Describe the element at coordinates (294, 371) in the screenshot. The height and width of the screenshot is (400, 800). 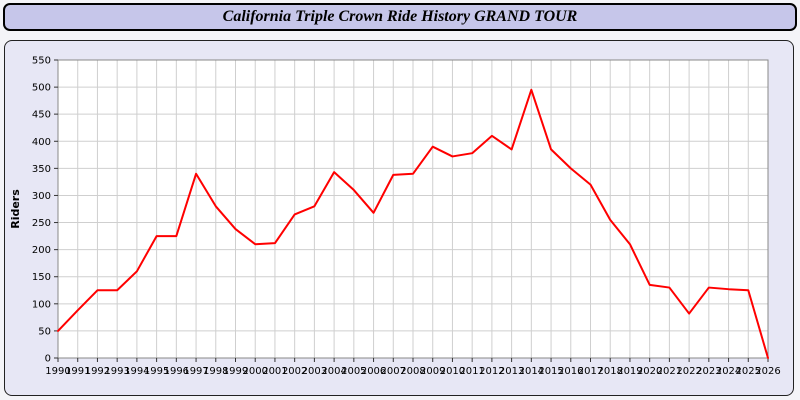
I see `svg-text: 2002` at that location.